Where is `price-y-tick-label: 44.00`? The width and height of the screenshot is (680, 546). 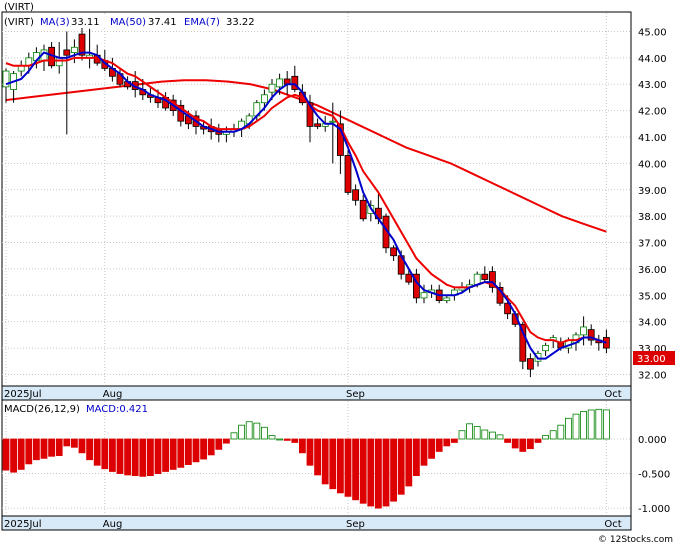 price-y-tick-label: 44.00 is located at coordinates (652, 59).